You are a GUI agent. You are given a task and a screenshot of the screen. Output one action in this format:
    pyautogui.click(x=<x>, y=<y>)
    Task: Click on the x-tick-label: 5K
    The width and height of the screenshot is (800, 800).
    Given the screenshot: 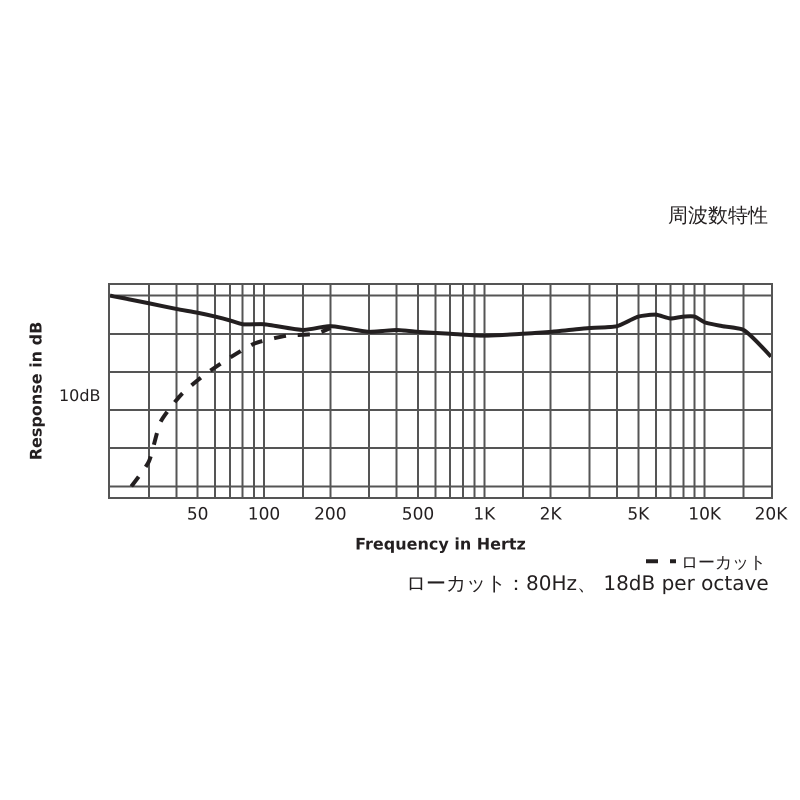 What is the action you would take?
    pyautogui.click(x=638, y=514)
    